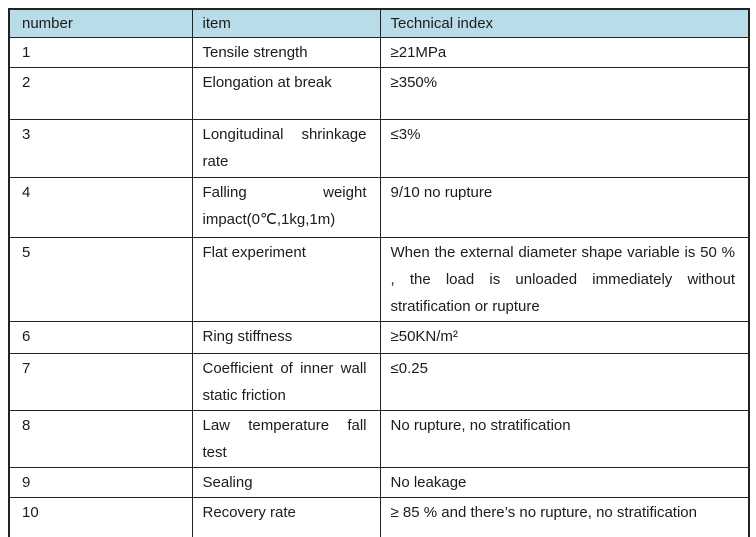 This screenshot has height=537, width=756. What do you see at coordinates (100, 337) in the screenshot?
I see `cell-number: 6` at bounding box center [100, 337].